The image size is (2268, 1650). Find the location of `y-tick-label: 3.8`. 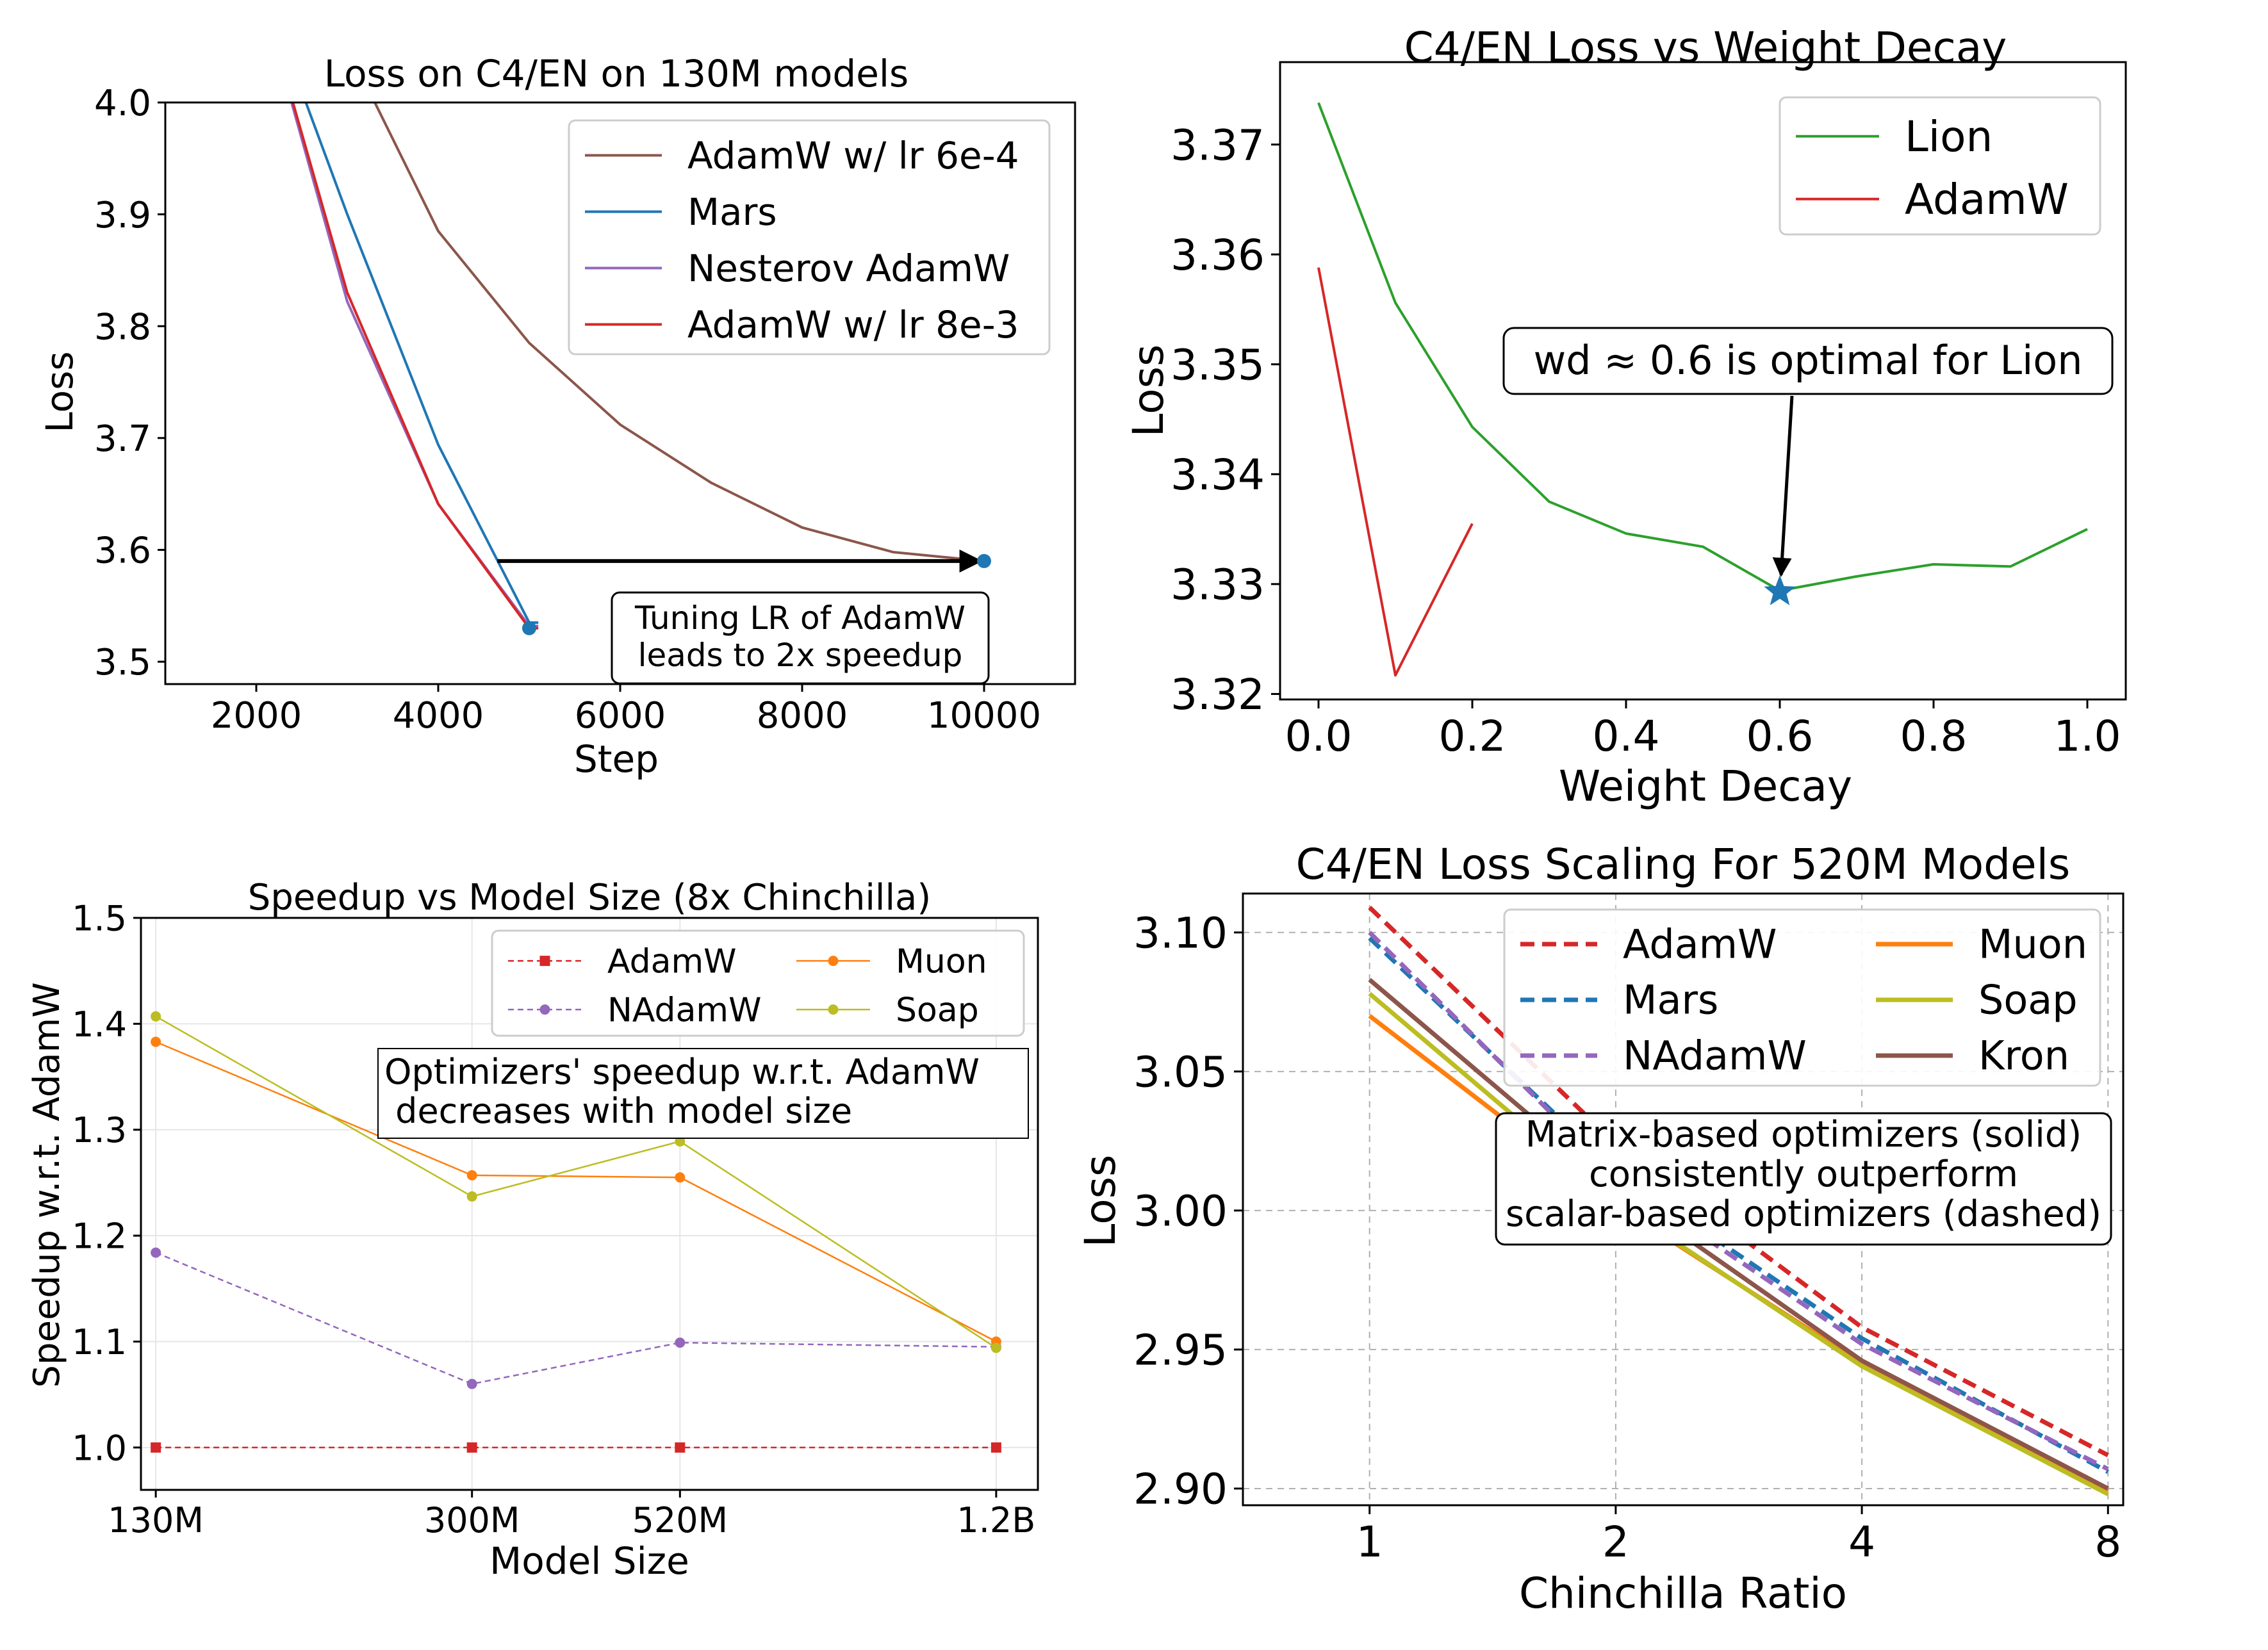

y-tick-label: 3.8 is located at coordinates (123, 327).